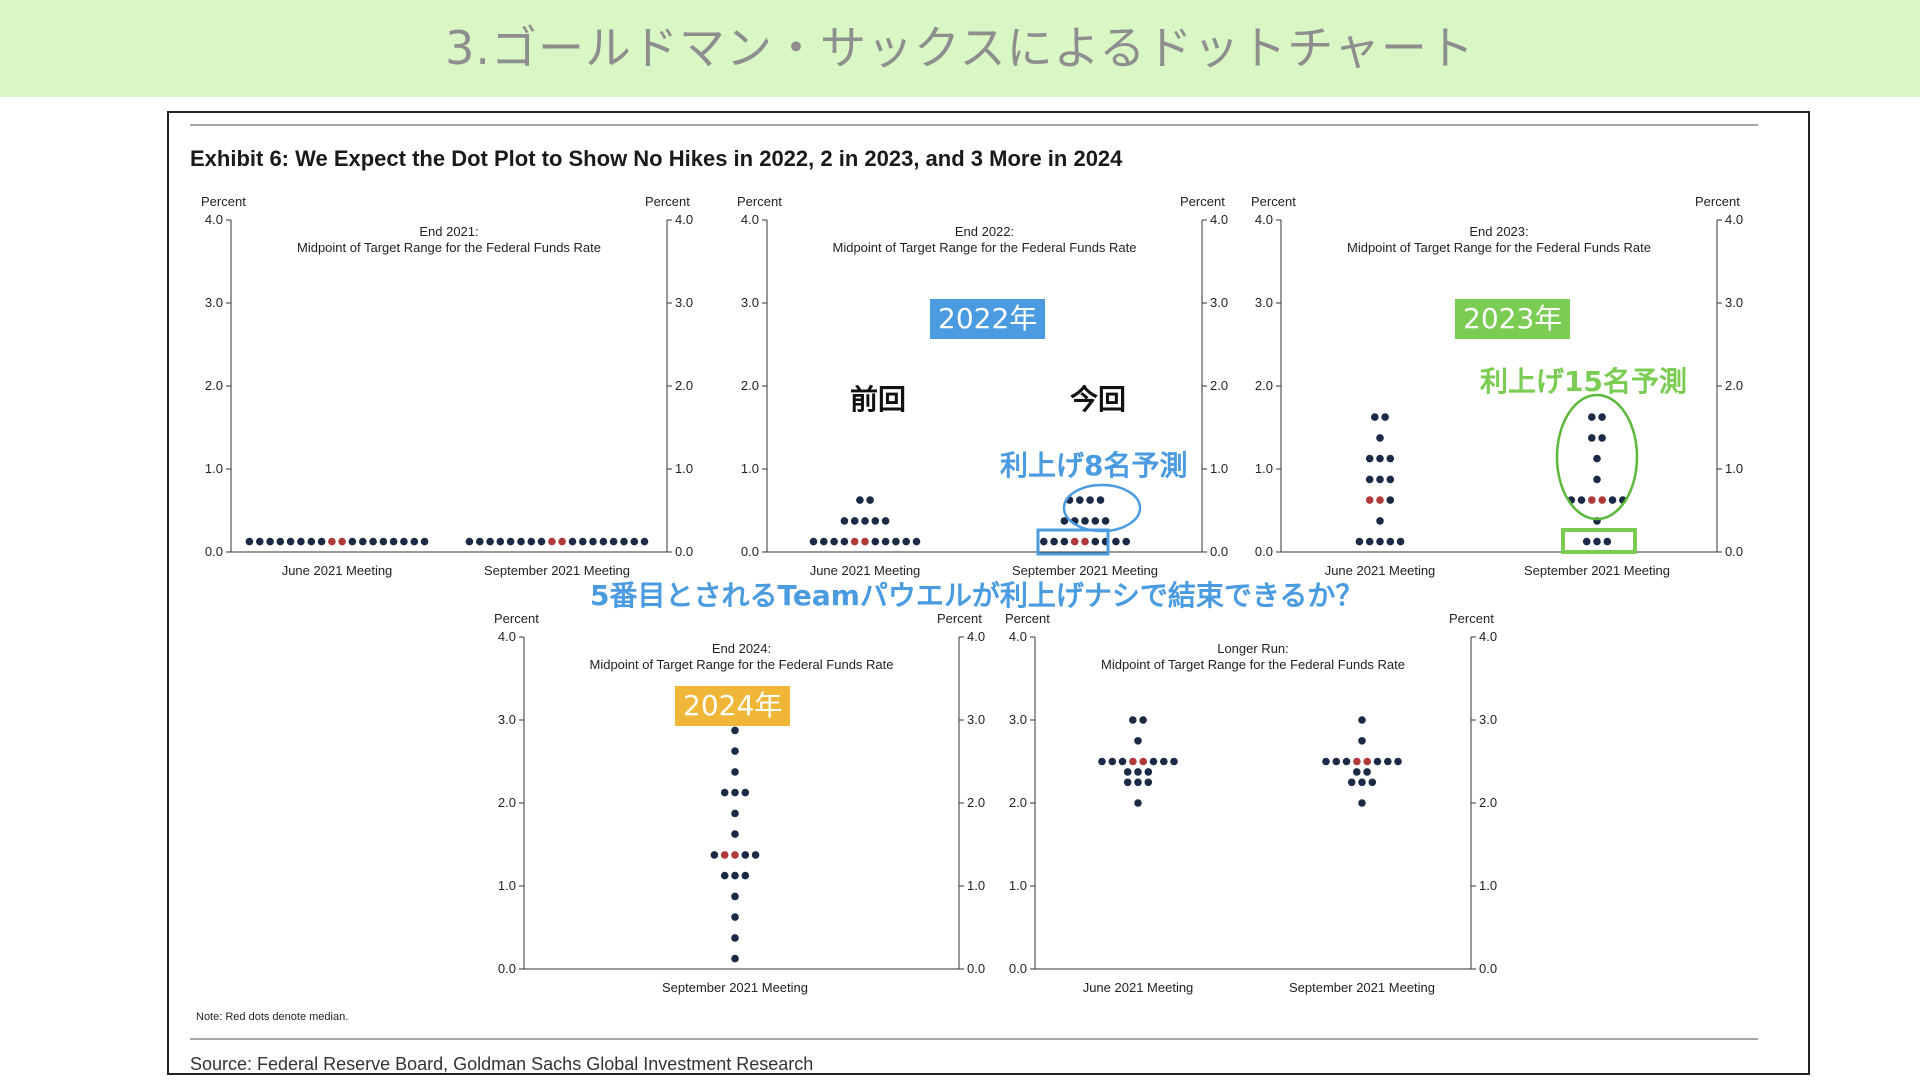 The width and height of the screenshot is (1920, 1080). I want to click on label-hike15: 利上げ15名予測, so click(1583, 381).